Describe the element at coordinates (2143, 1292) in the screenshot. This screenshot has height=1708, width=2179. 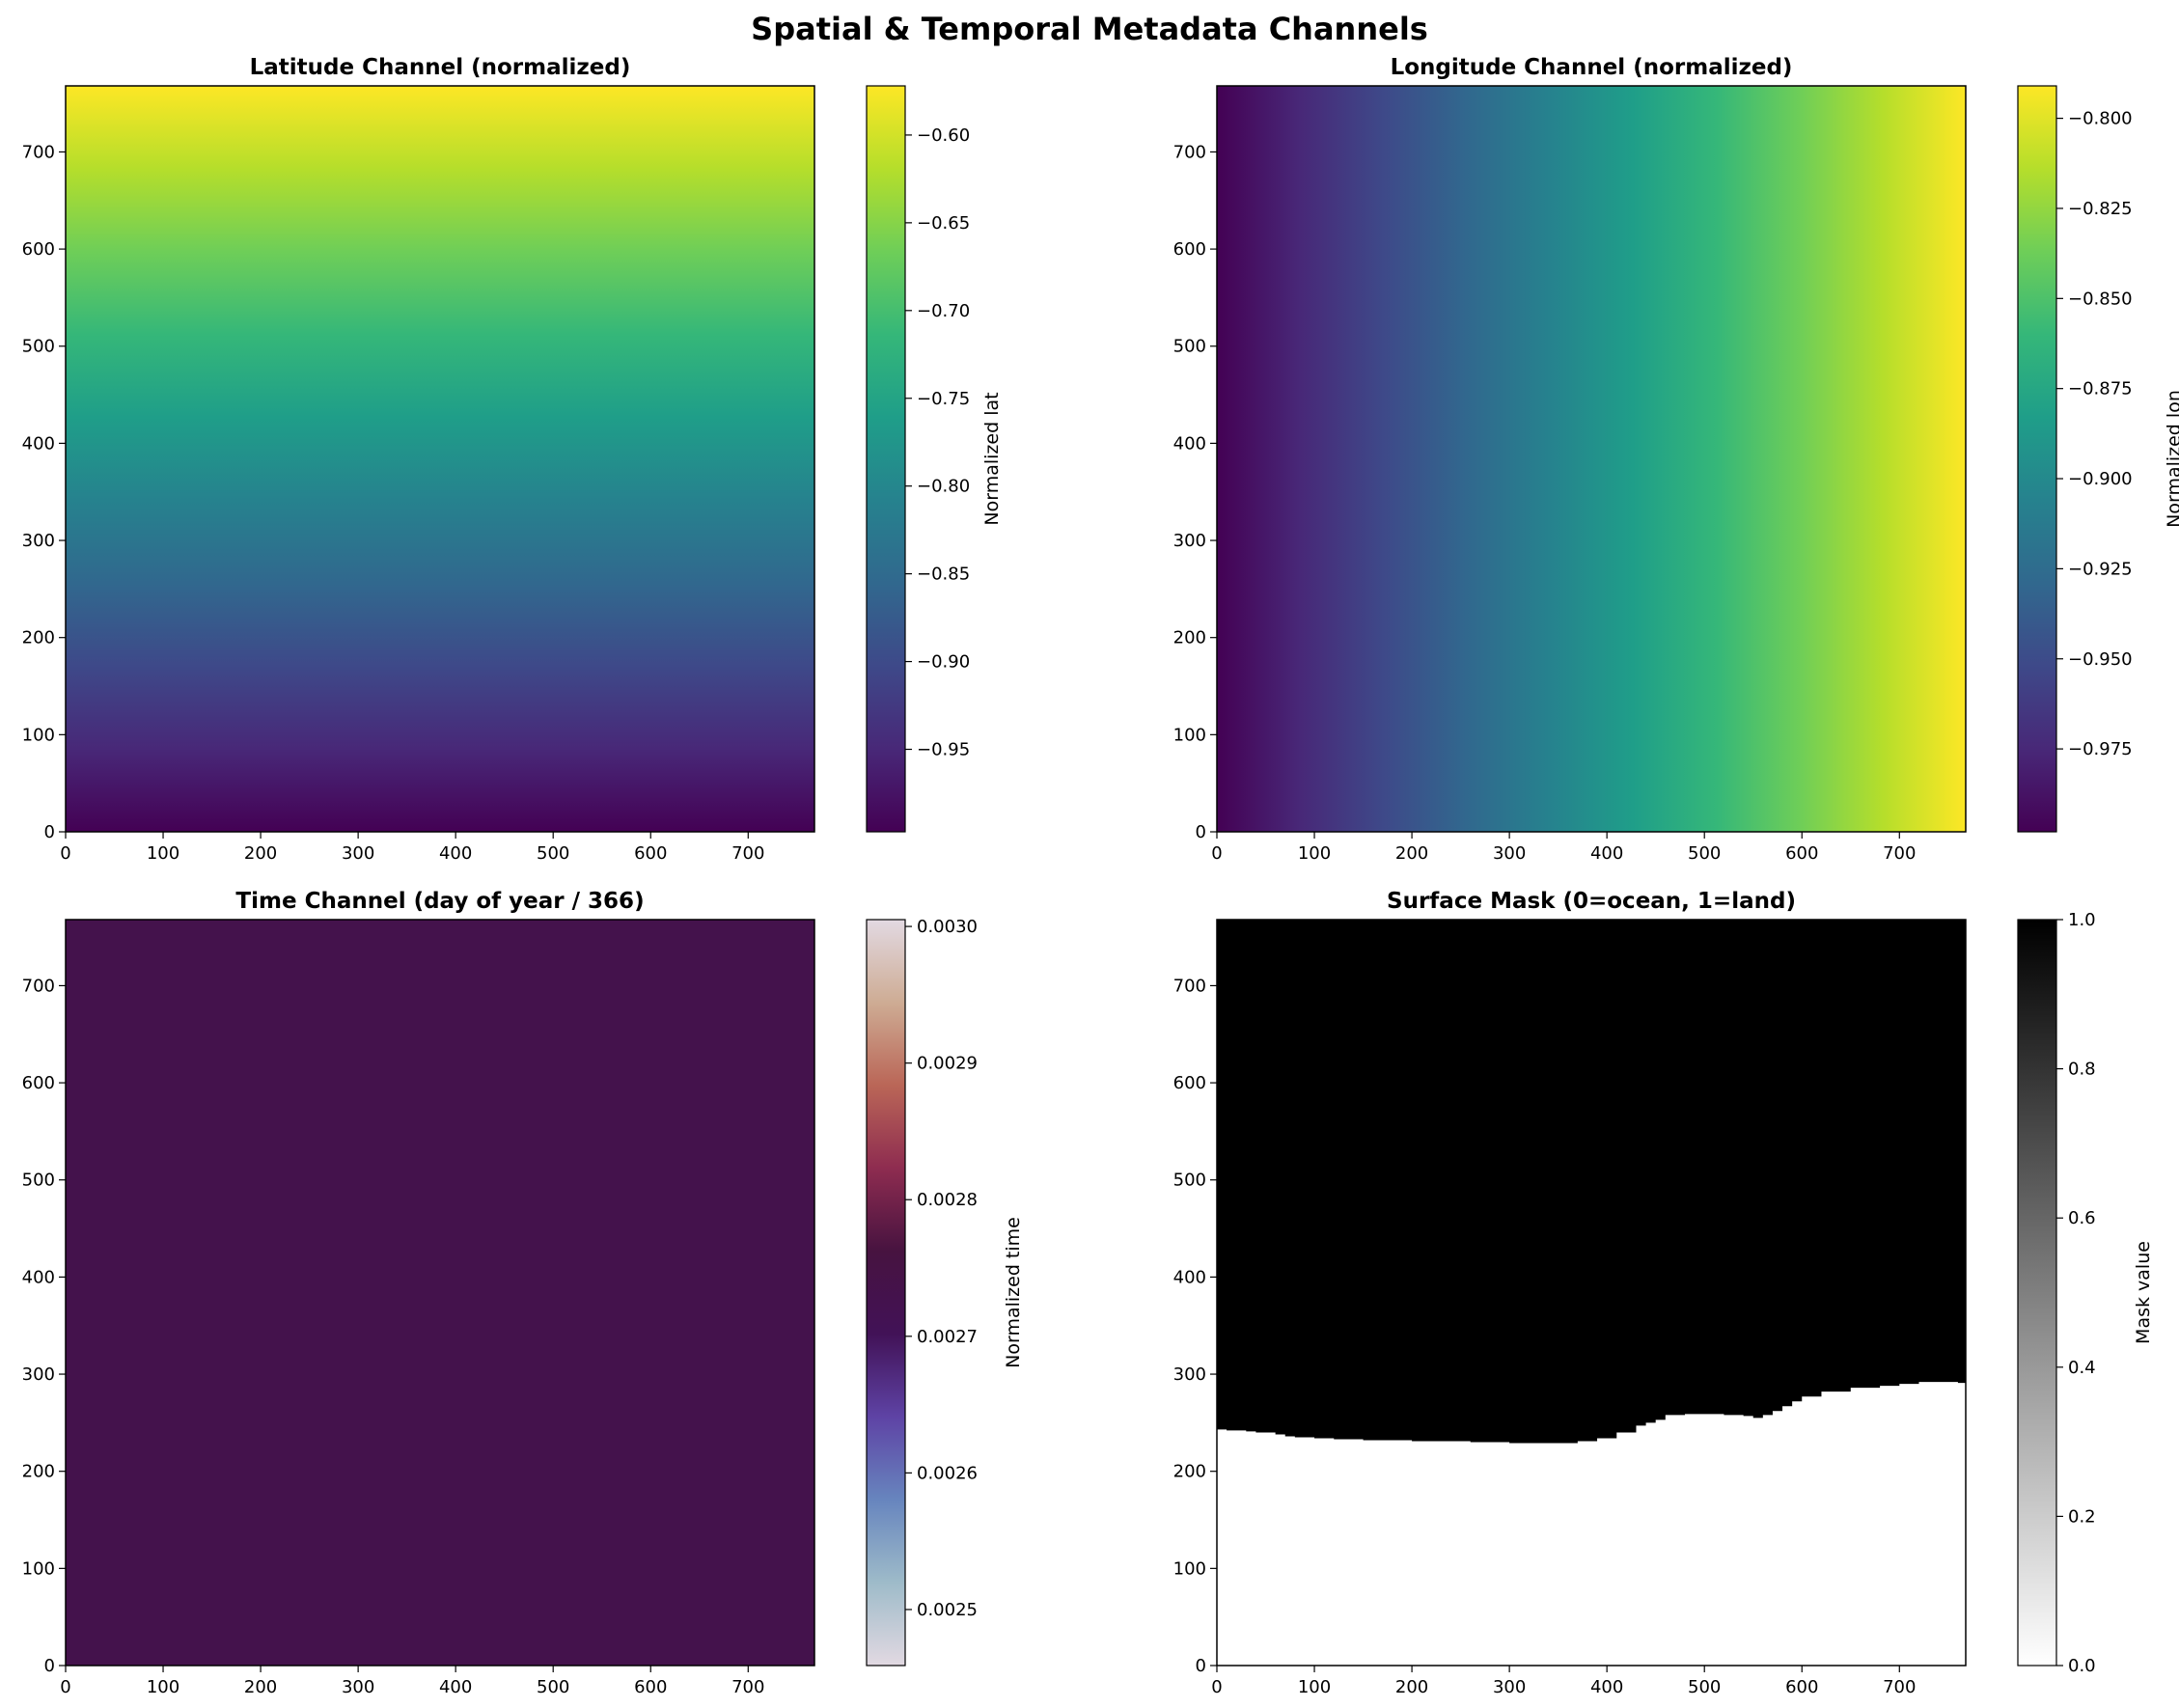
I see `colorbar-label: Mask value` at that location.